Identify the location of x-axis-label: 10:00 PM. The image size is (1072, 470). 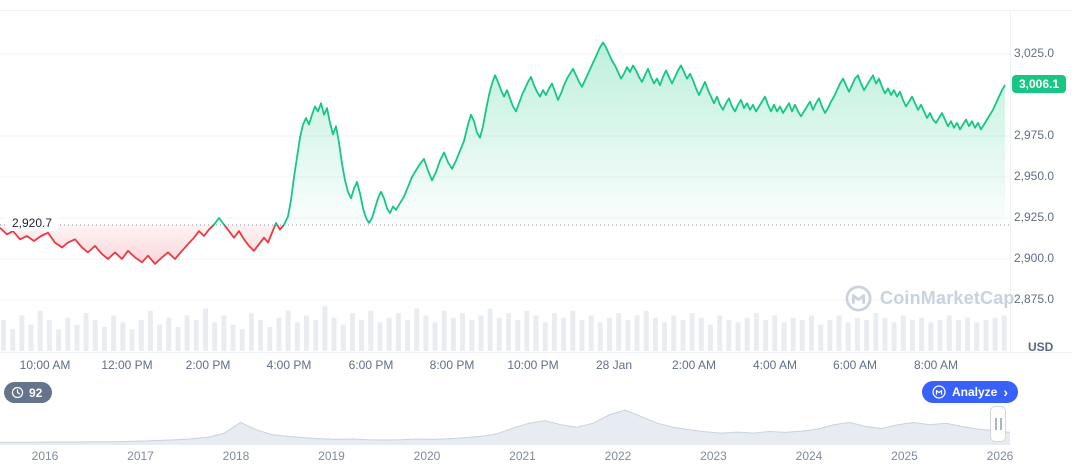
(533, 365).